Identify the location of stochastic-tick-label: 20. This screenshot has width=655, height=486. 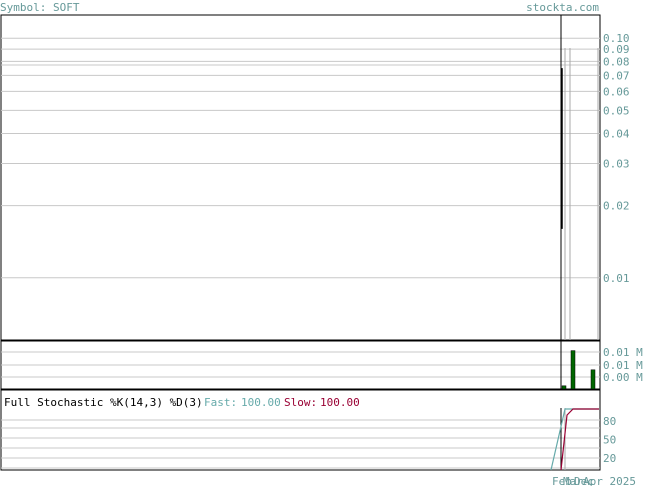
(609, 458).